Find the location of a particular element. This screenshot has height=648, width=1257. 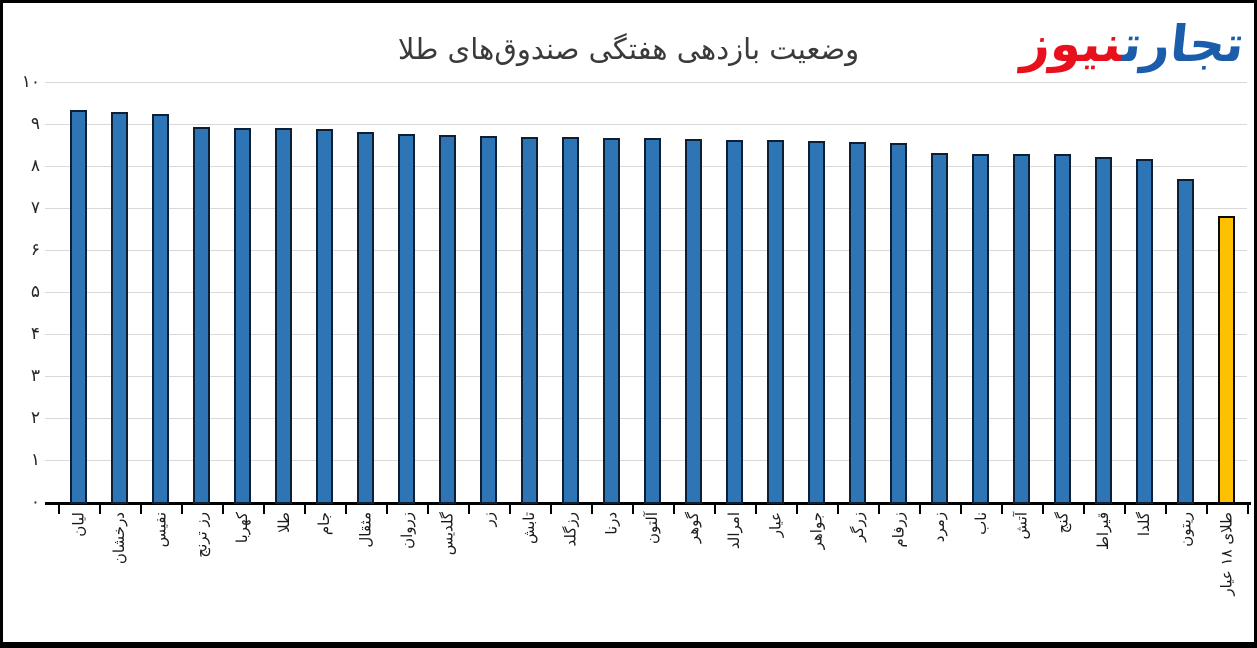

x-axis-category-label: زروان is located at coordinates (406, 530).